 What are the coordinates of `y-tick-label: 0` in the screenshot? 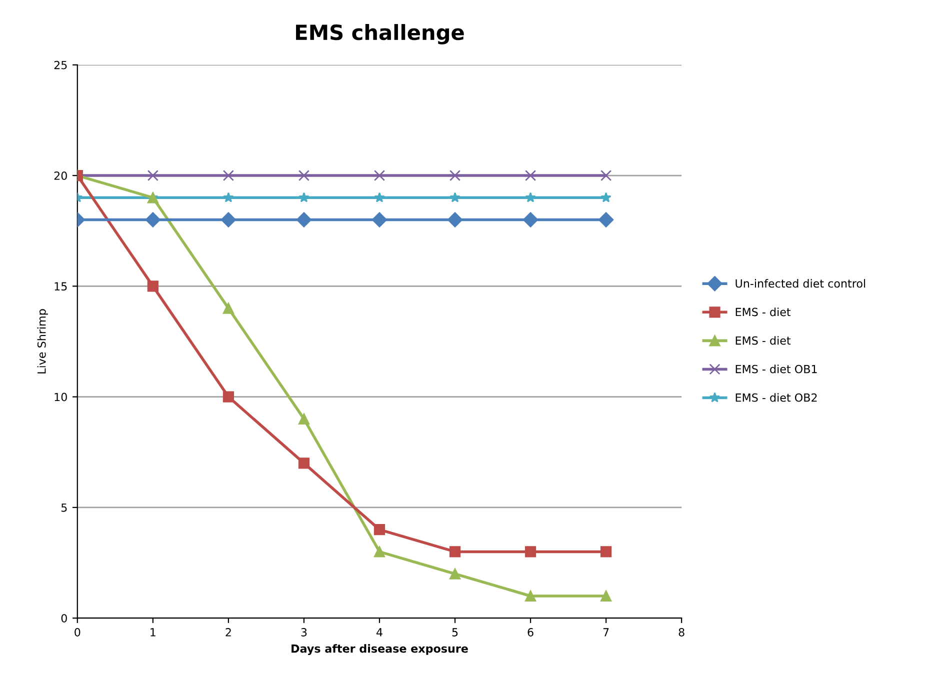 It's located at (64, 618).